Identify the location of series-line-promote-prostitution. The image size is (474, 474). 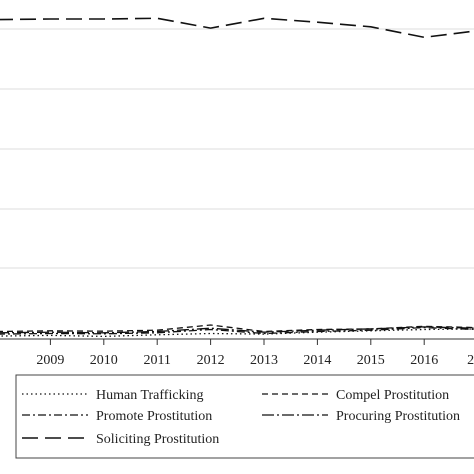
(237, 330).